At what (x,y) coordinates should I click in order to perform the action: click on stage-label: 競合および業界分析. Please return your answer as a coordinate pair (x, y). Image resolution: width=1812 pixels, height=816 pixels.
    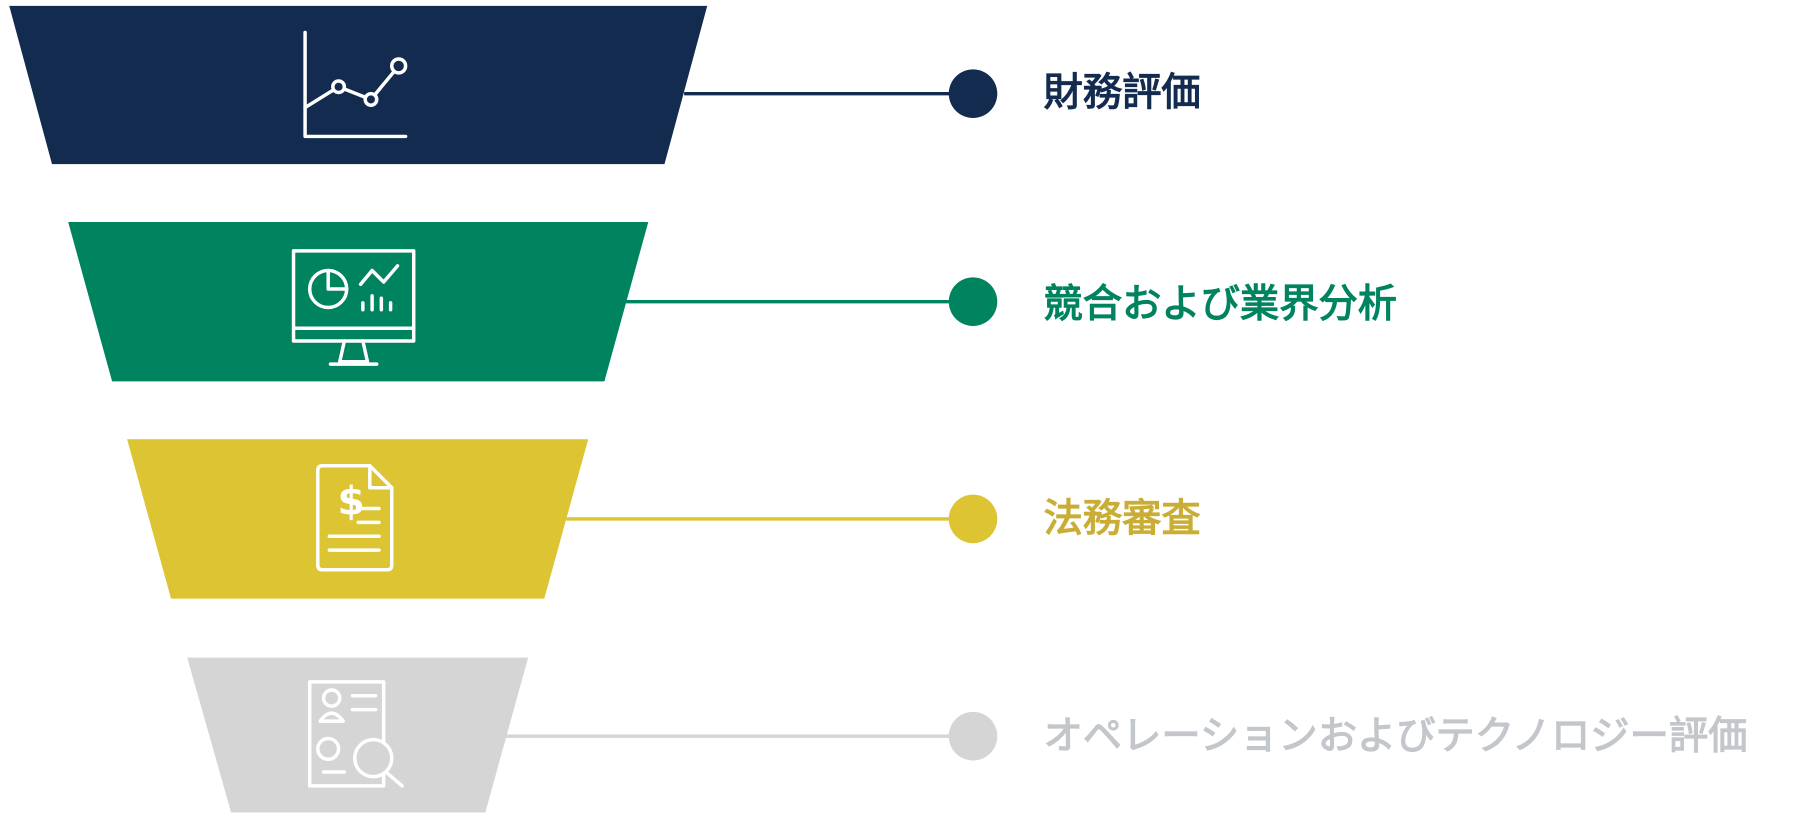
    Looking at the image, I should click on (1221, 304).